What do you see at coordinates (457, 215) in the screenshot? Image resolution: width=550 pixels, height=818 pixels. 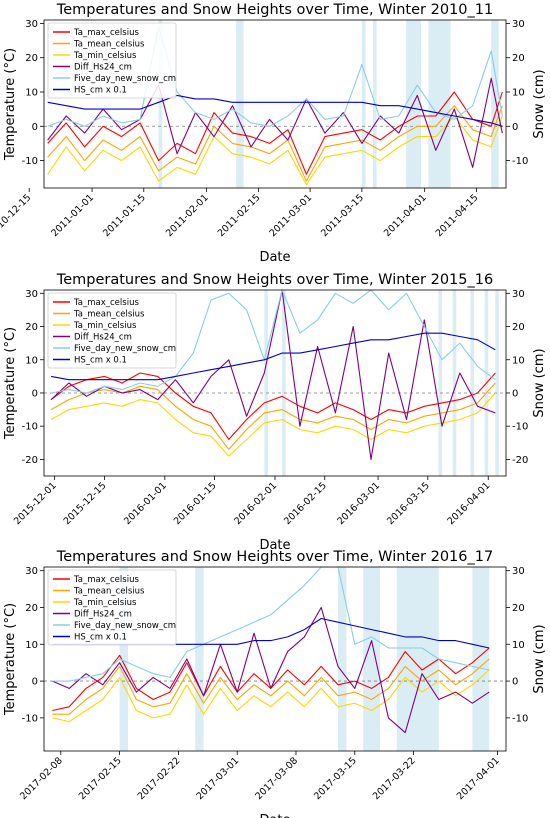 I see `x-tick-label: 2011-04-15` at bounding box center [457, 215].